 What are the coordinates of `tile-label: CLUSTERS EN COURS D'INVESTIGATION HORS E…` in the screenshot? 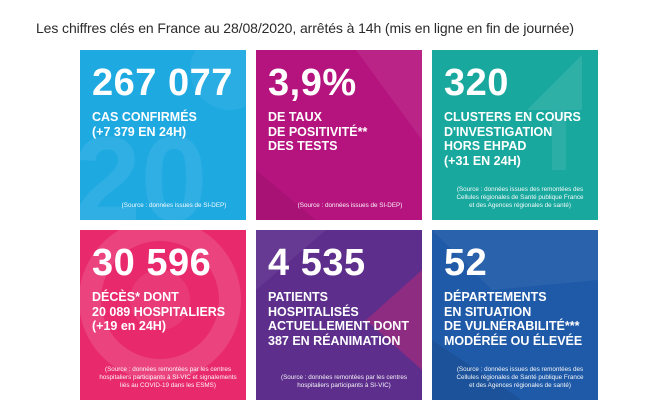 It's located at (512, 139).